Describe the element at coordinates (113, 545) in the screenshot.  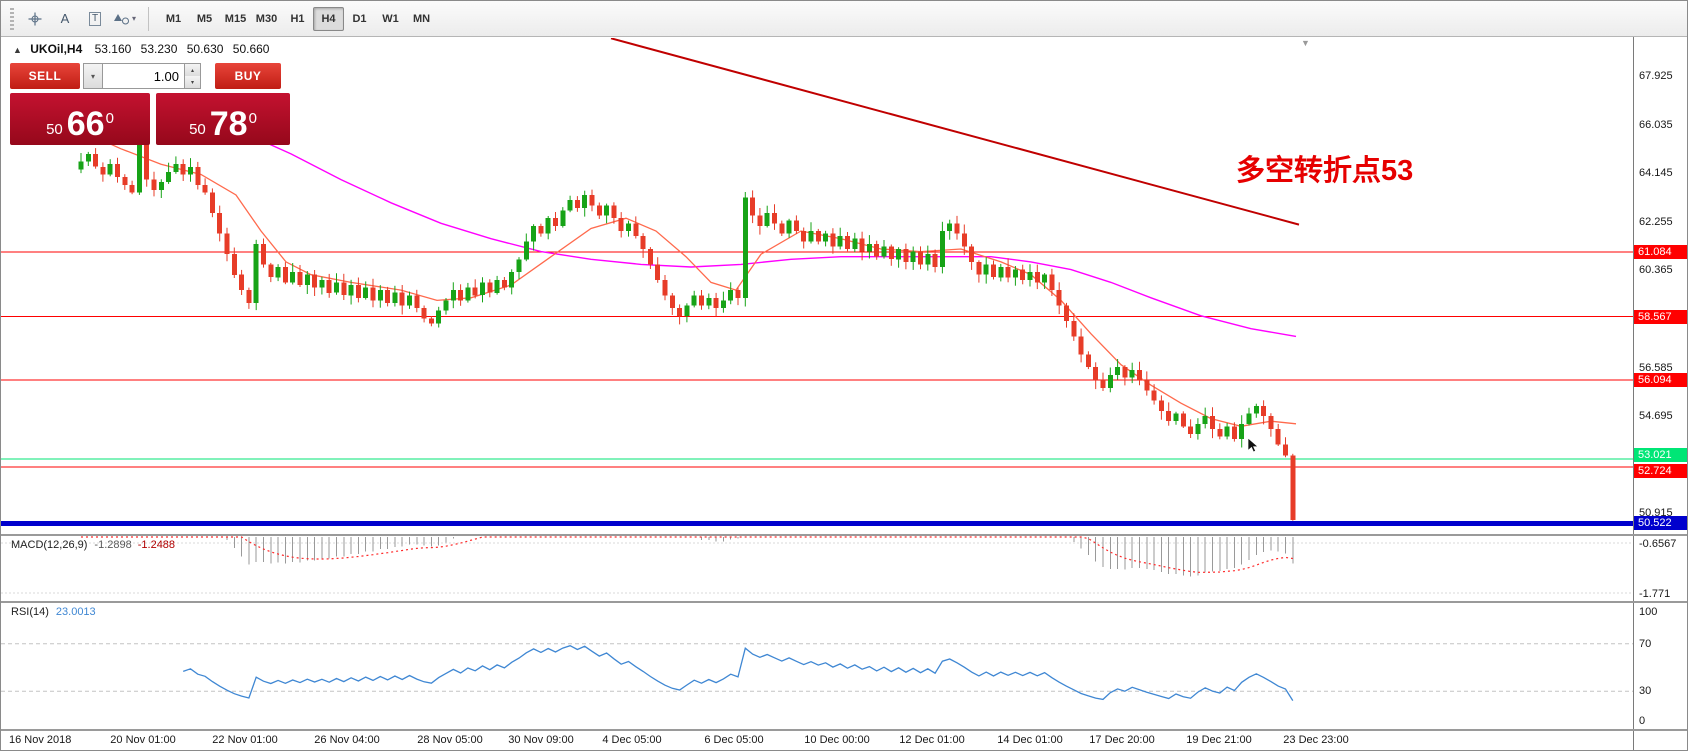
I see `macd-value-1: -1.2898` at that location.